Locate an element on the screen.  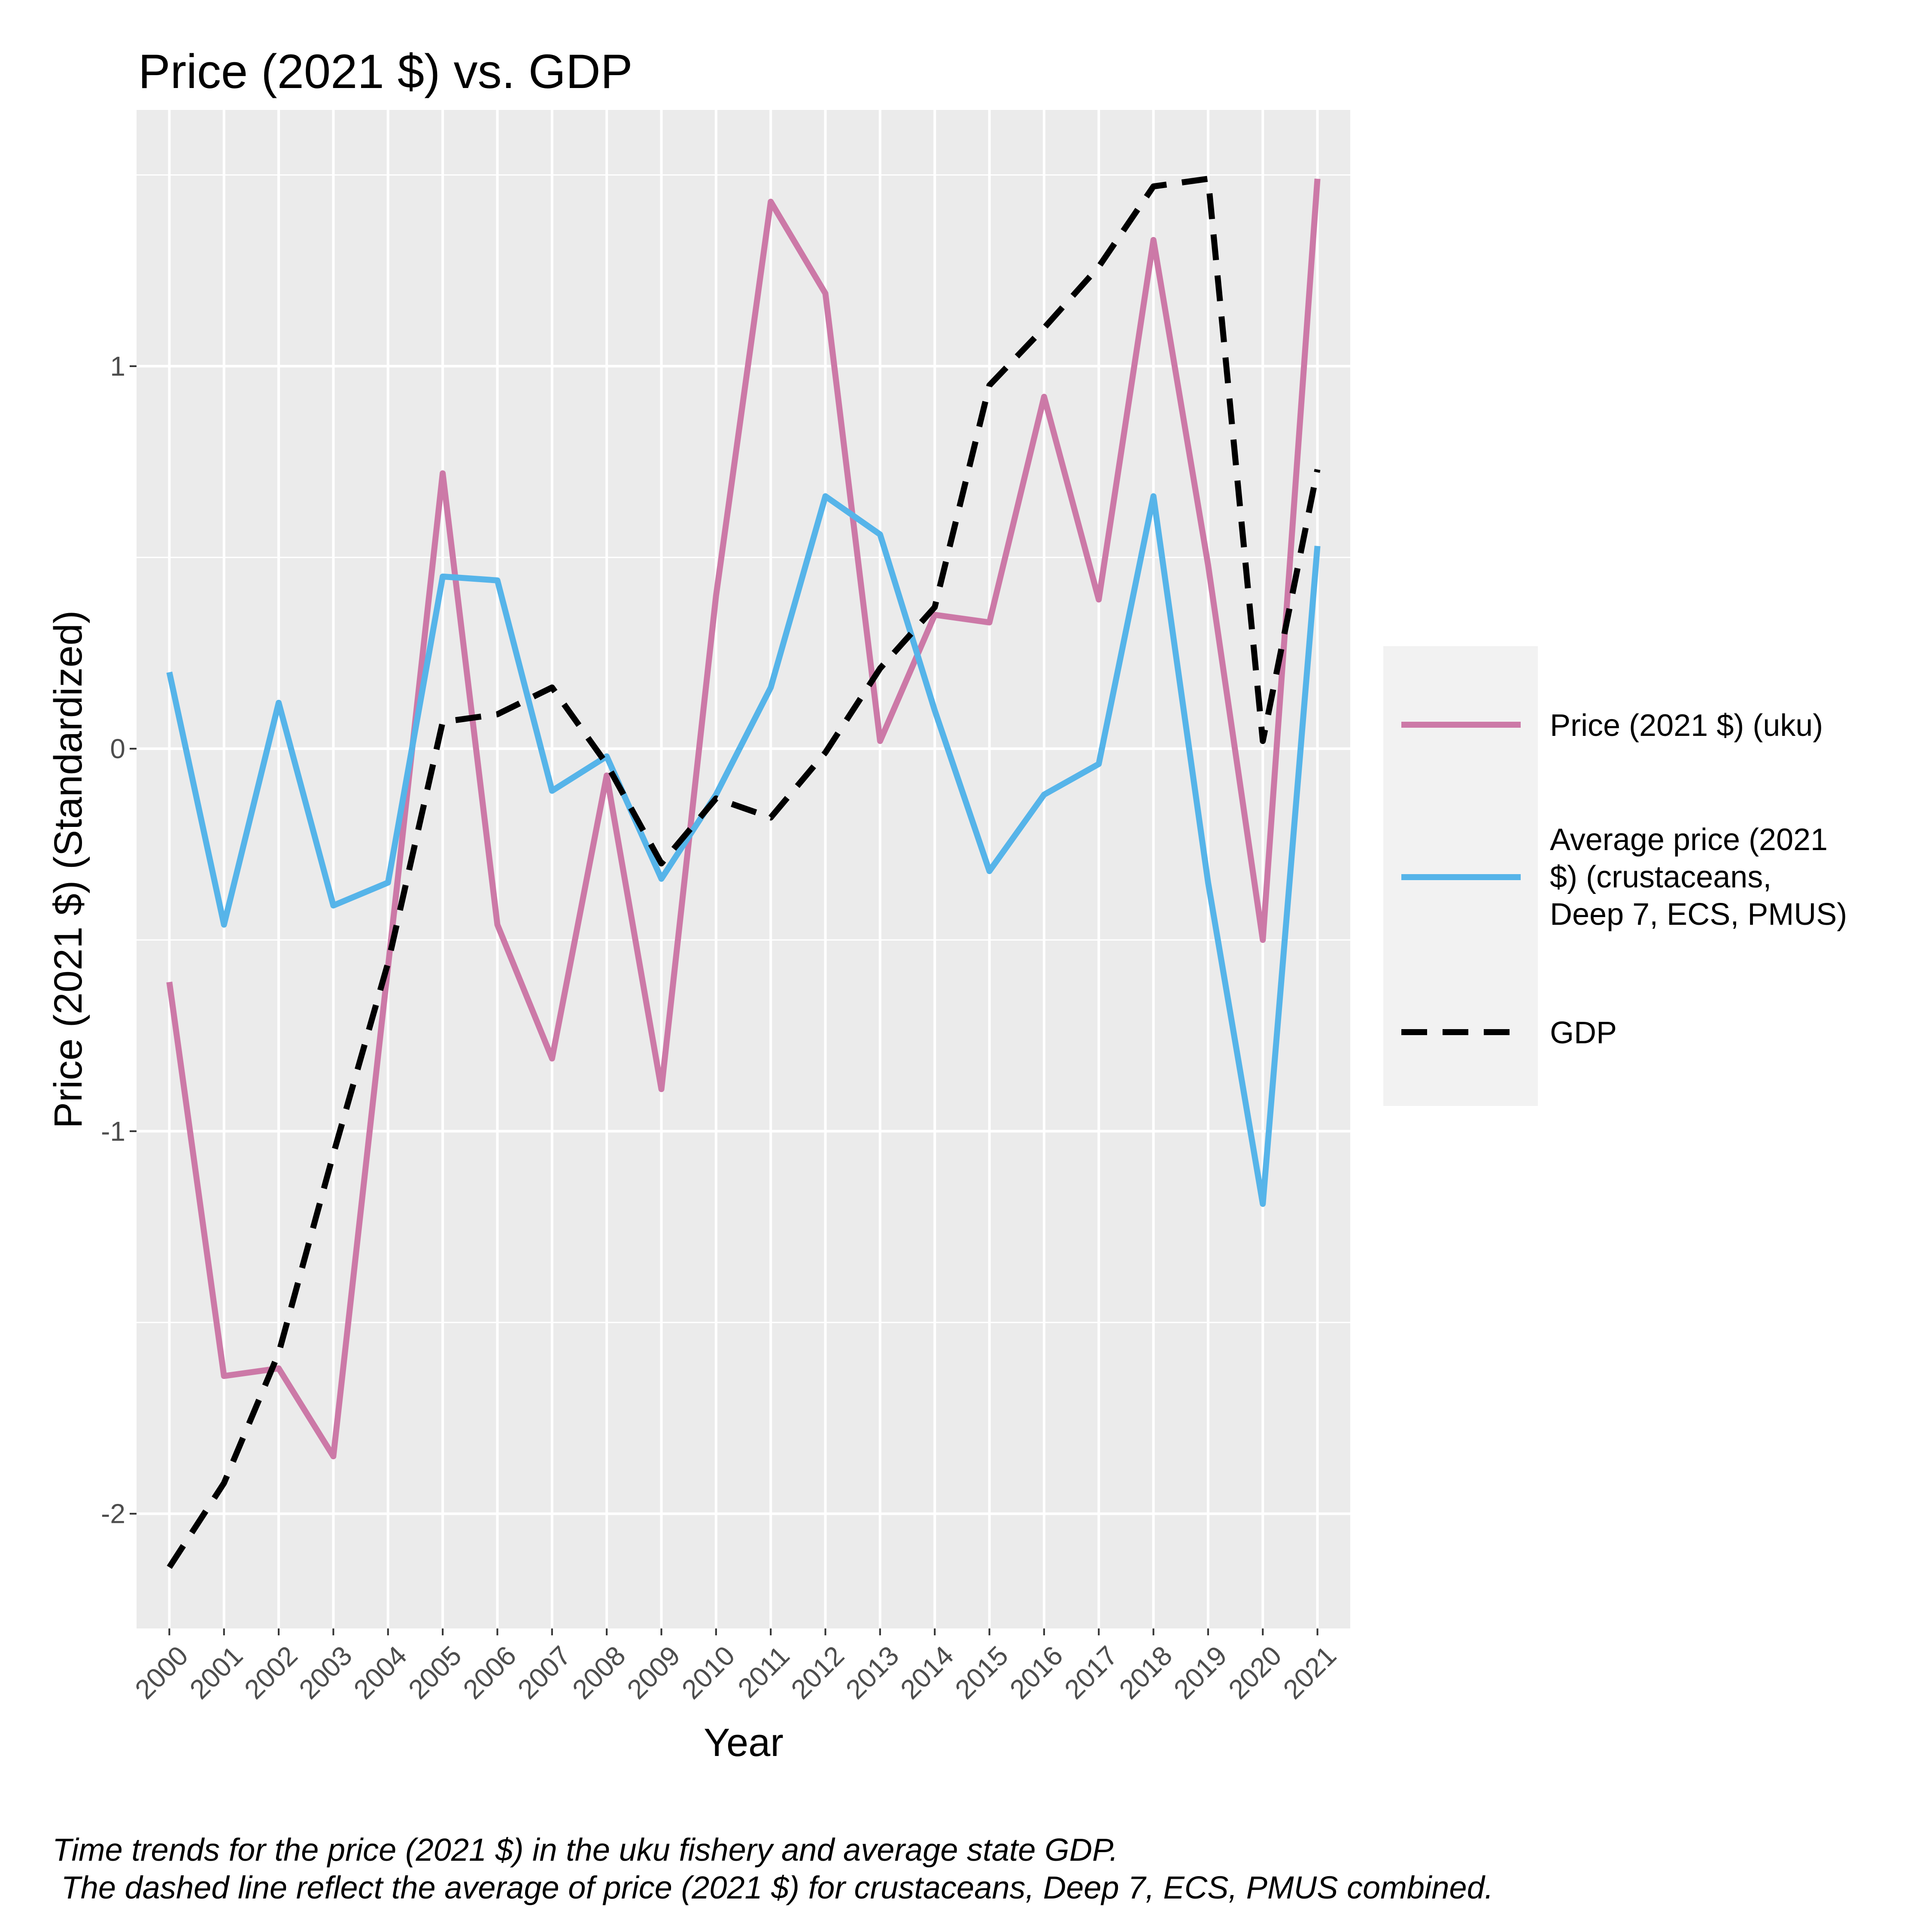
legend-label-average-line-1: Average price (2021 is located at coordinates (1689, 840).